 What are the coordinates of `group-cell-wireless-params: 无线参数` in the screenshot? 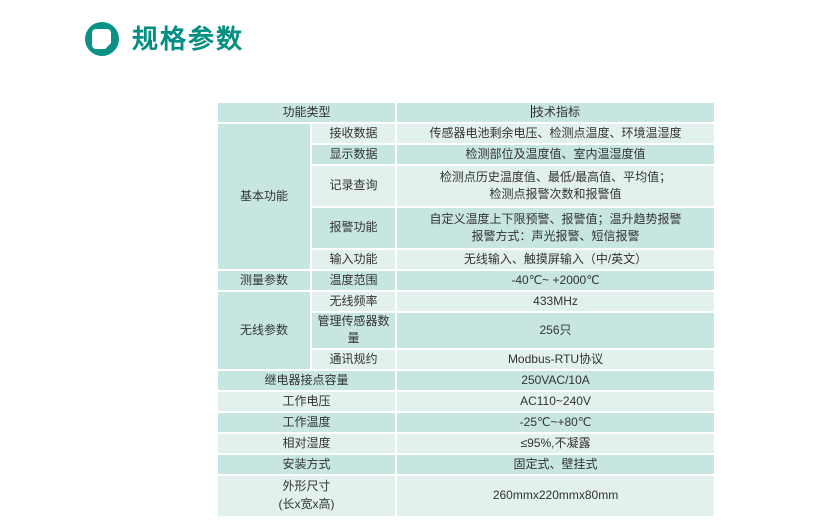 It's located at (264, 330).